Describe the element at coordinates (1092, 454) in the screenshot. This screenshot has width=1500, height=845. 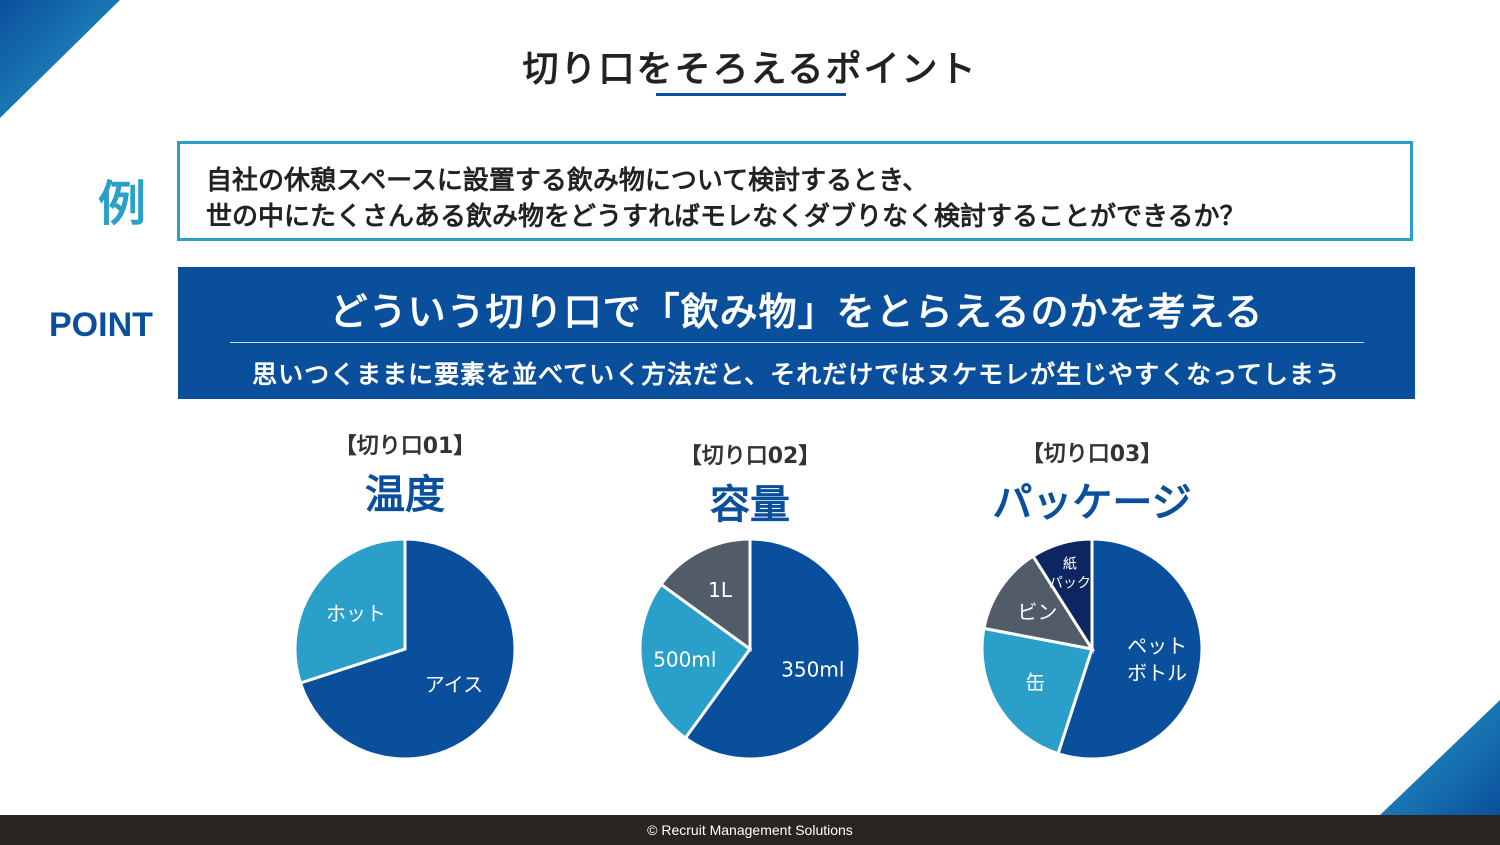
I see `cut-03-tag: 【切り口03】` at that location.